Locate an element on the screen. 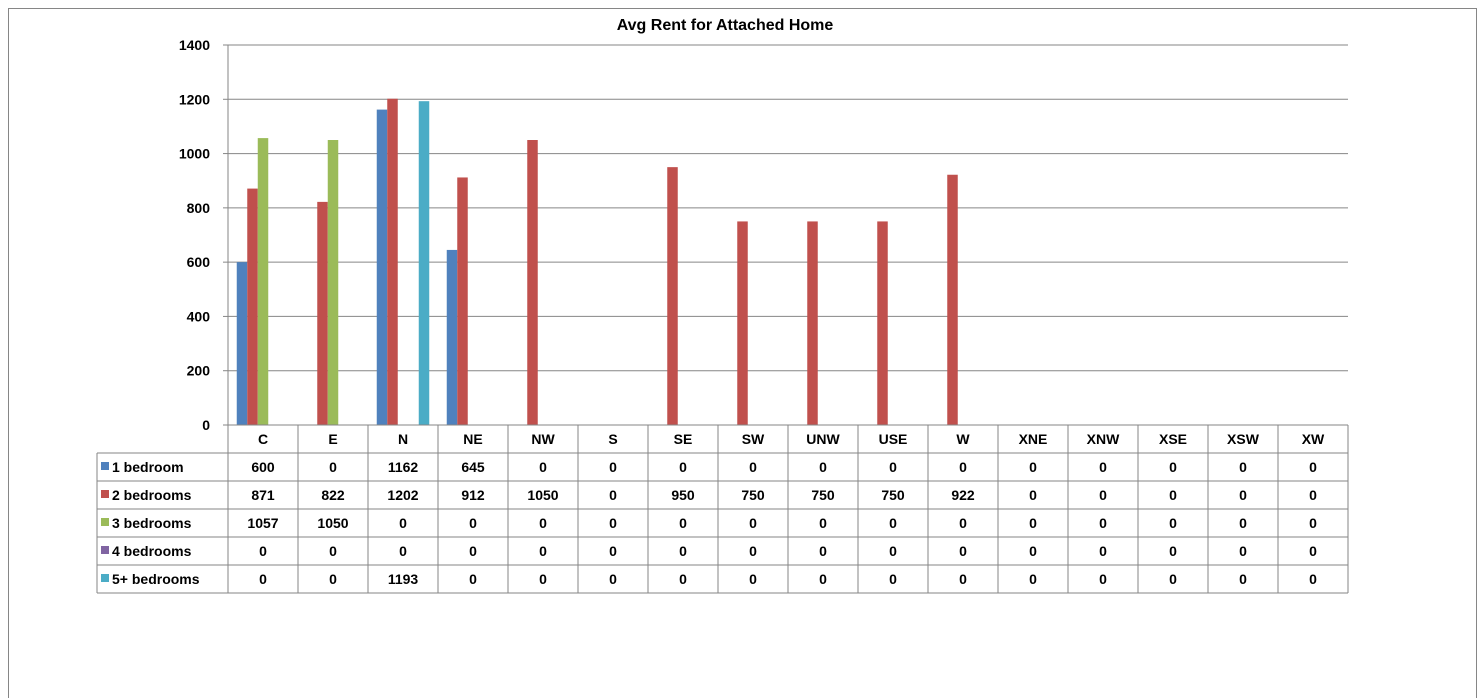 The height and width of the screenshot is (698, 1483). data-label: 600 is located at coordinates (263, 467).